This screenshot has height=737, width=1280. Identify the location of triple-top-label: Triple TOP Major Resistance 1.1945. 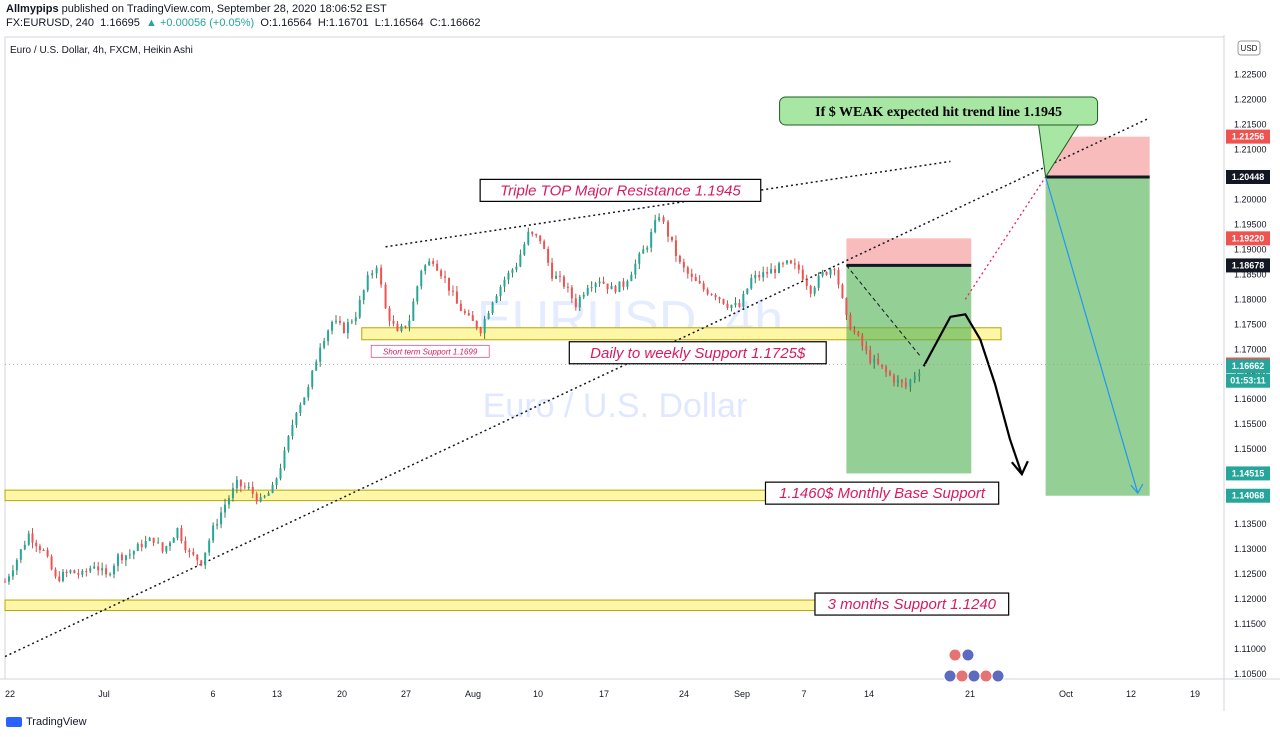
(620, 190).